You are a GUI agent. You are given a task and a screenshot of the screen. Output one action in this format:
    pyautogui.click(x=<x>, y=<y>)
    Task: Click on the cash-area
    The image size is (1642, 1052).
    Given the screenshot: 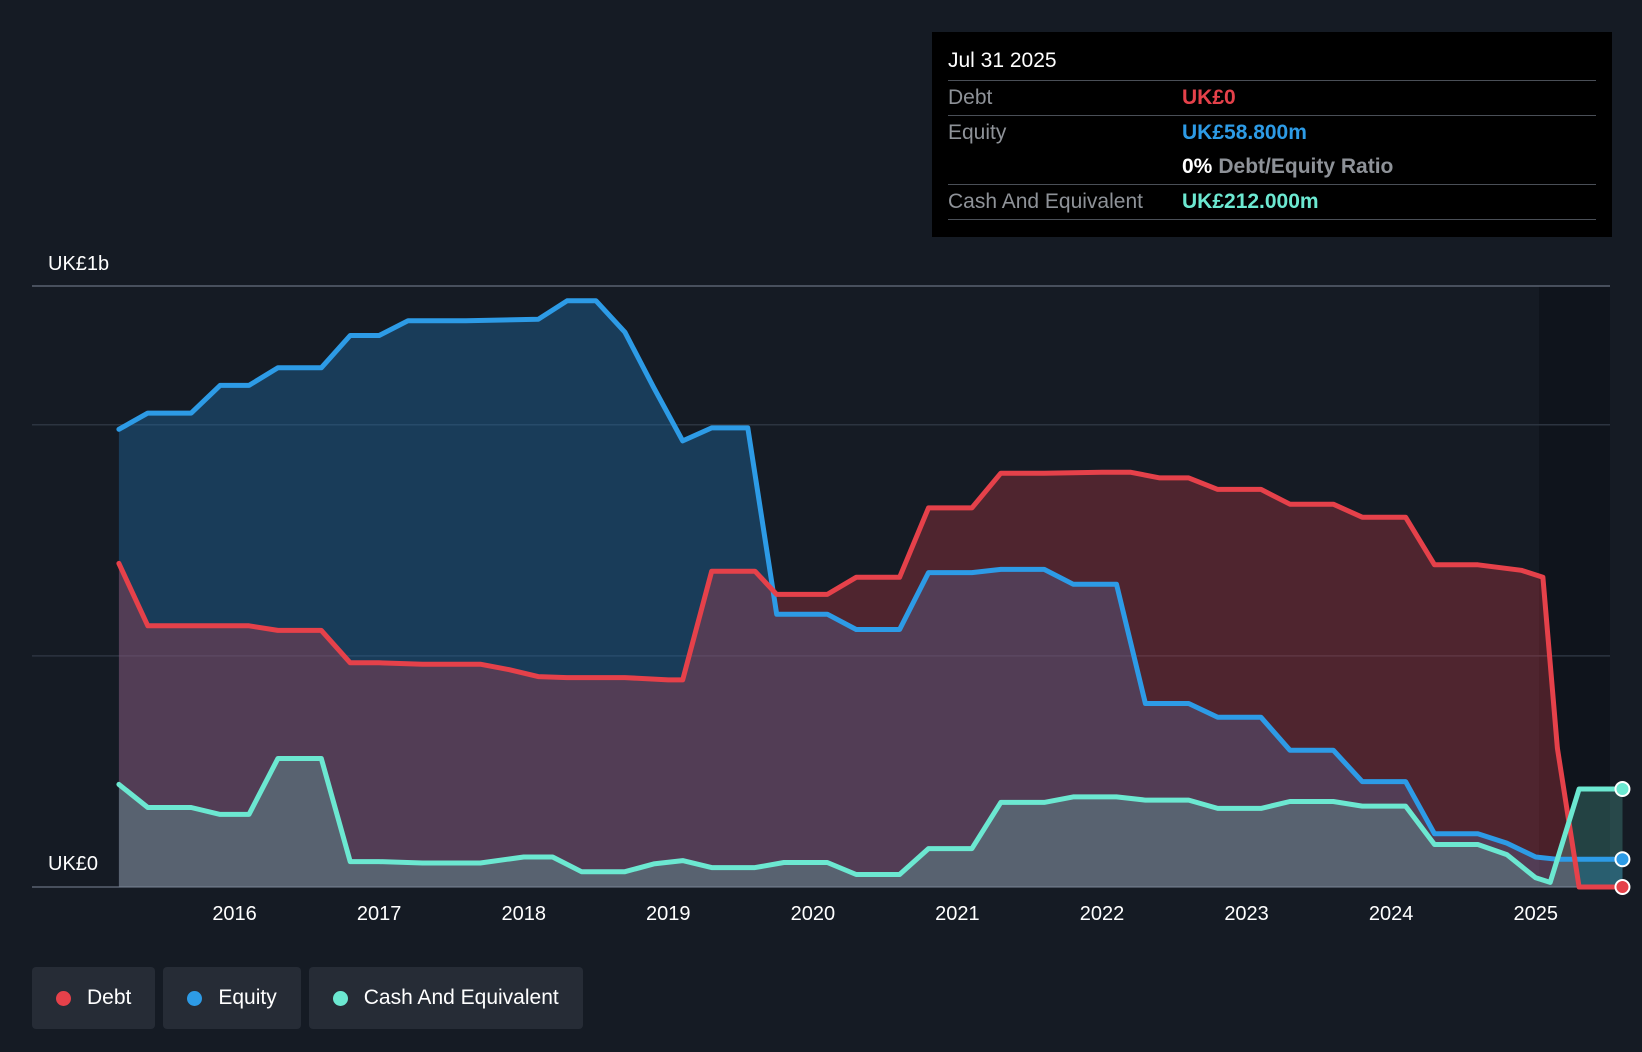 What is the action you would take?
    pyautogui.click(x=870, y=822)
    